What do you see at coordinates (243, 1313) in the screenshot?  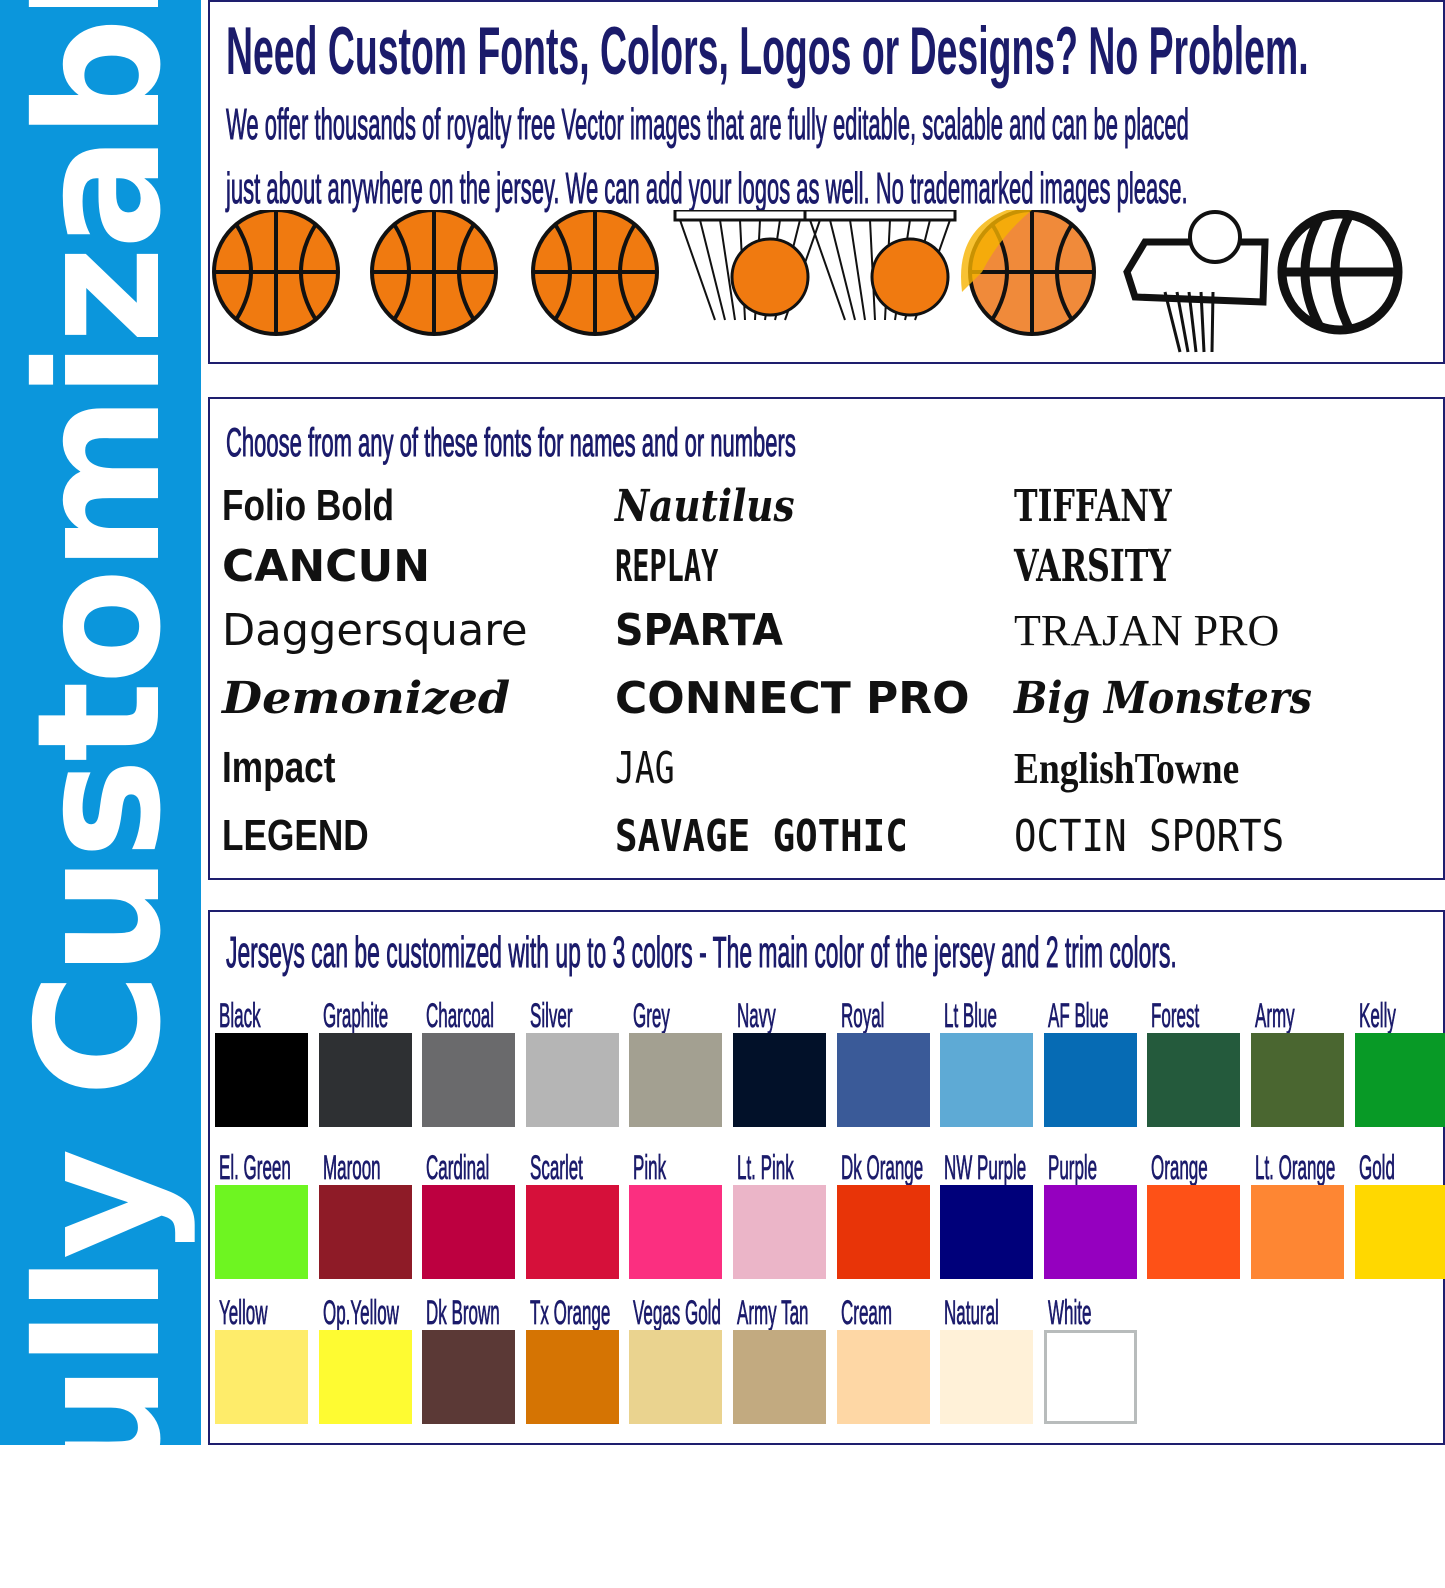 I see `color-label: Yellow` at bounding box center [243, 1313].